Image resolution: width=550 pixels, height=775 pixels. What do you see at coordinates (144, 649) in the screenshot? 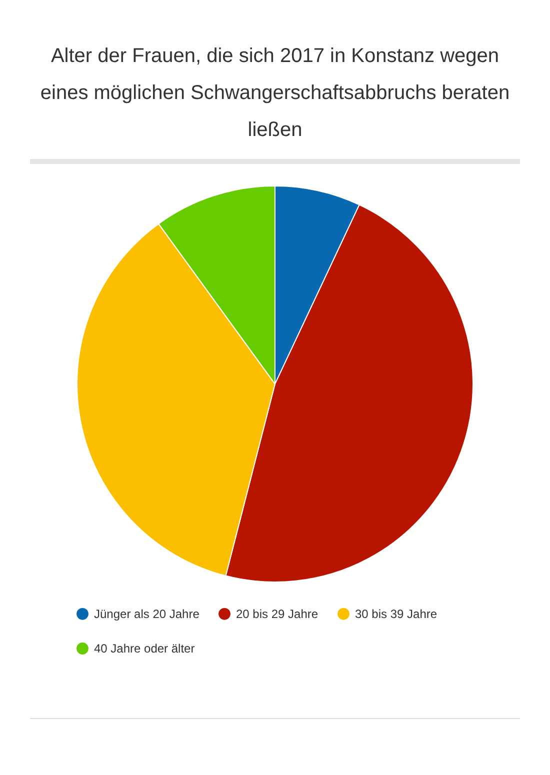
I see `legend-label: 40 Jahre oder älter` at bounding box center [144, 649].